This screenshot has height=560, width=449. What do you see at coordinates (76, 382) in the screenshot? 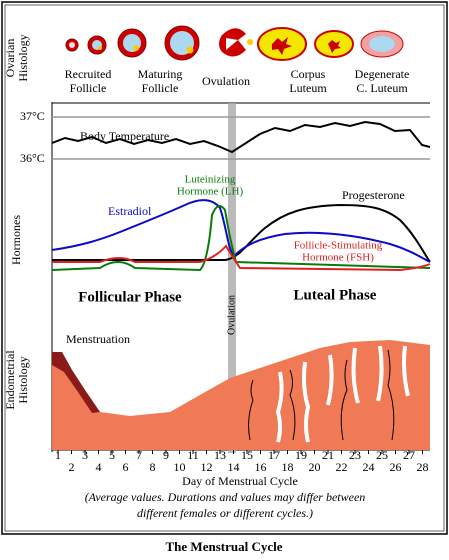
I see `menstrual-shedding` at bounding box center [76, 382].